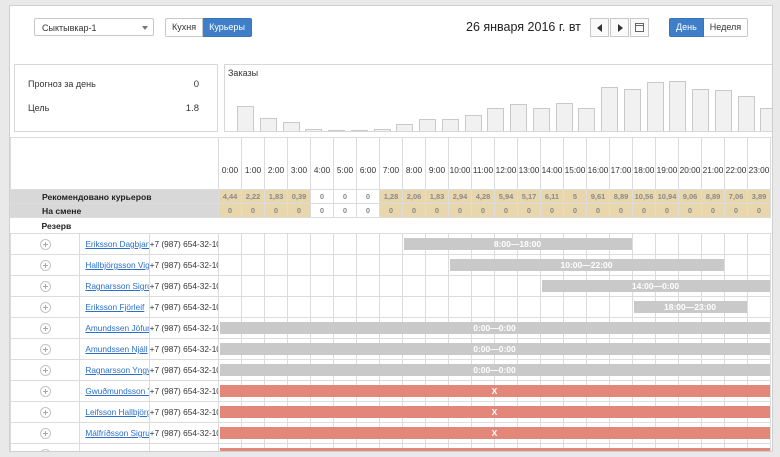 The width and height of the screenshot is (780, 457). What do you see at coordinates (726, 27) in the screenshot?
I see `view-week-button: Неделя` at bounding box center [726, 27].